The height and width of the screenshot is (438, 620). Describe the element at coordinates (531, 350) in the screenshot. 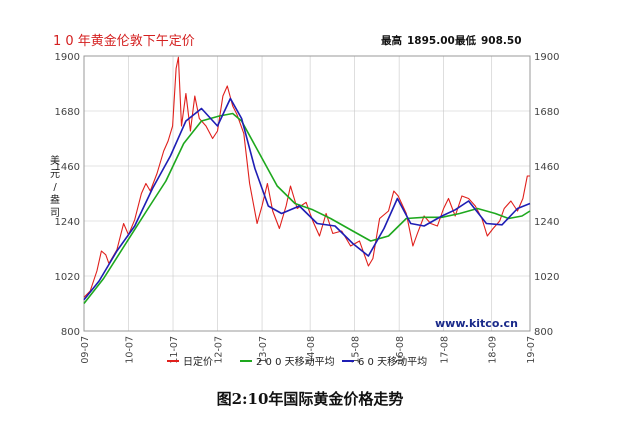

I see `x-tick-label: 19-07` at that location.